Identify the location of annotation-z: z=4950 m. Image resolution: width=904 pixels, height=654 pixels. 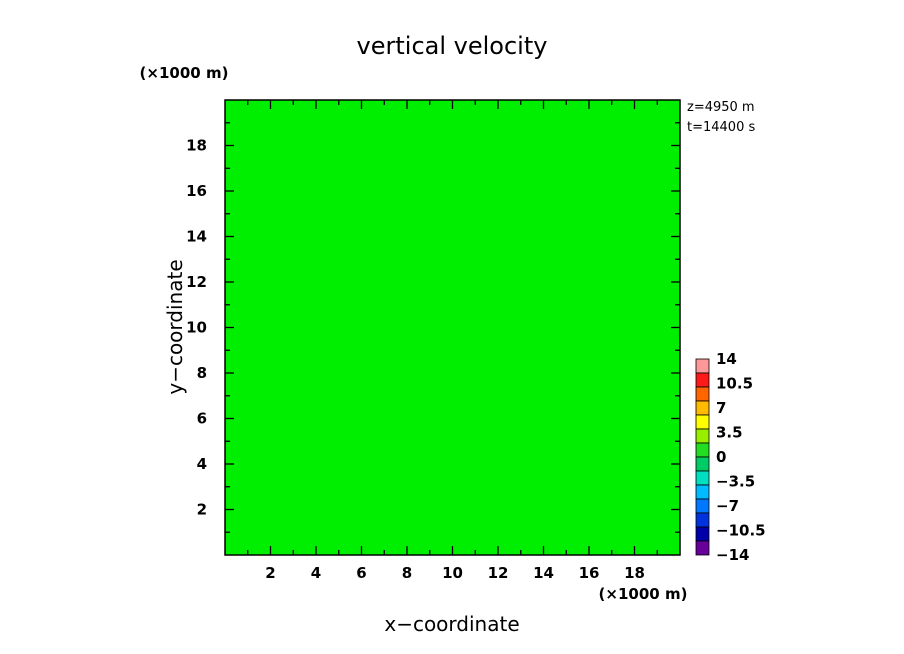
(721, 107).